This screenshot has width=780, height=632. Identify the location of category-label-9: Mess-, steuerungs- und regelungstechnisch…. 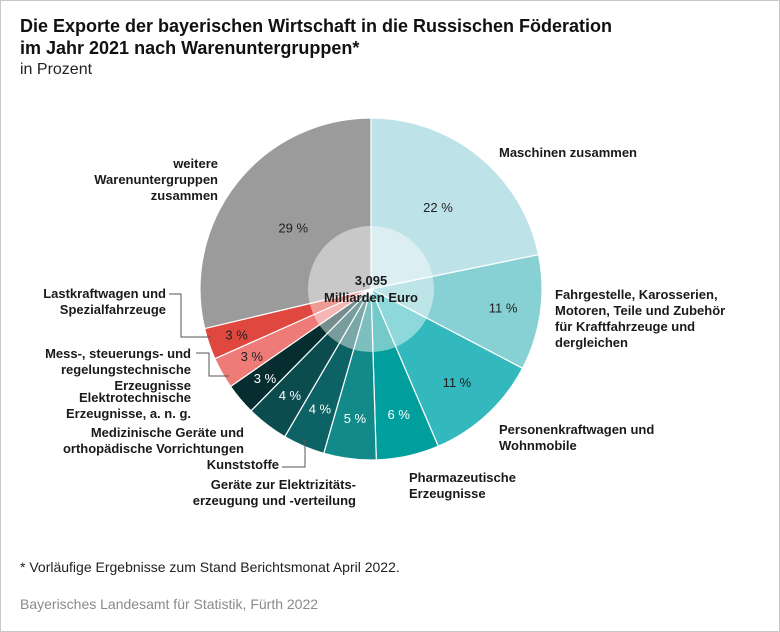
(118, 369).